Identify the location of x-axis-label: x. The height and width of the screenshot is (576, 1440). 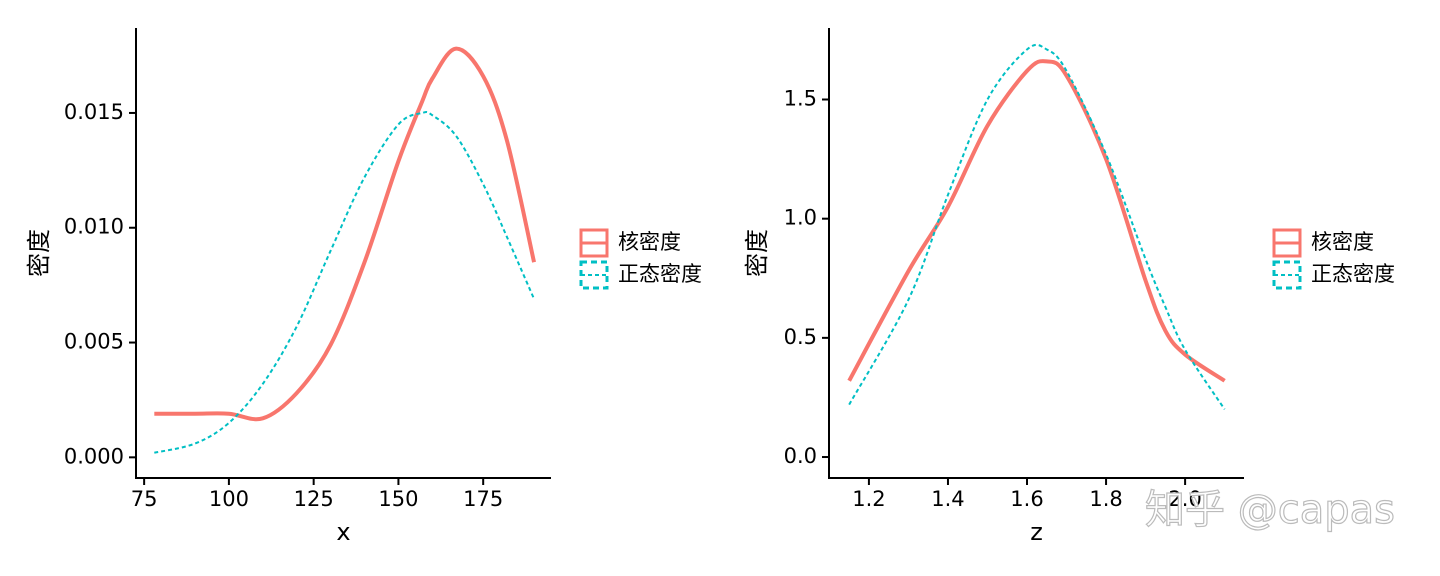
(343, 532).